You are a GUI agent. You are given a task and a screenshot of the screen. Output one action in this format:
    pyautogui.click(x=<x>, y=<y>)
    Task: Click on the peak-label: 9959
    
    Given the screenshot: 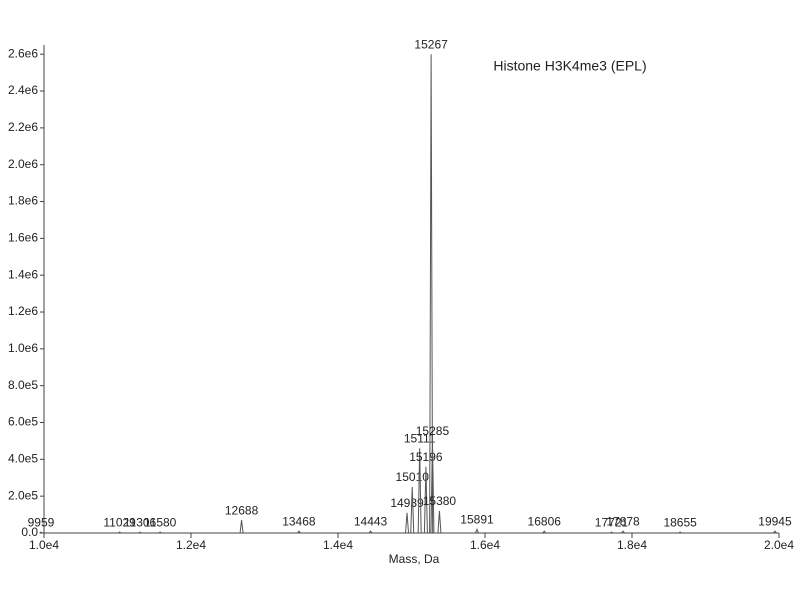 What is the action you would take?
    pyautogui.click(x=41, y=522)
    